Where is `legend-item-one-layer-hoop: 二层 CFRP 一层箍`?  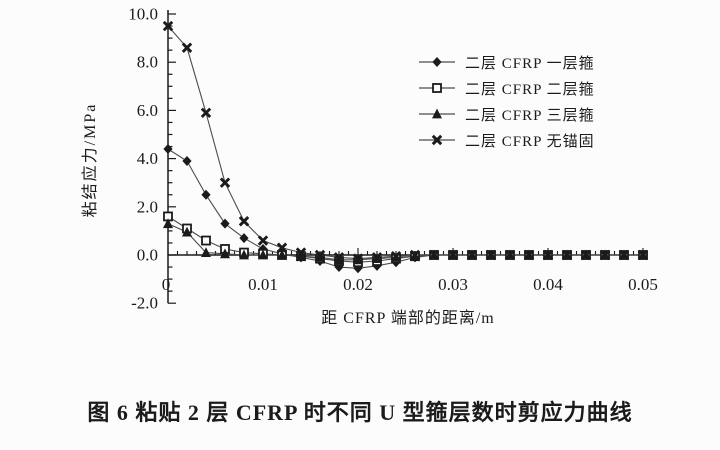
legend-item-one-layer-hoop: 二层 CFRP 一层箍 is located at coordinates (506, 62).